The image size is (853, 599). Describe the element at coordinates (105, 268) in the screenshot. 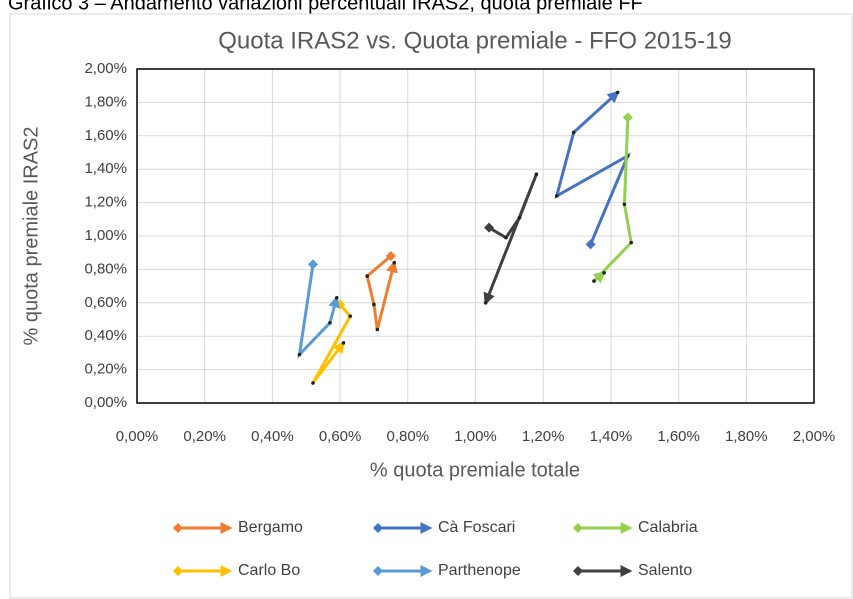

I see `y-tick-label: 0,80%` at that location.